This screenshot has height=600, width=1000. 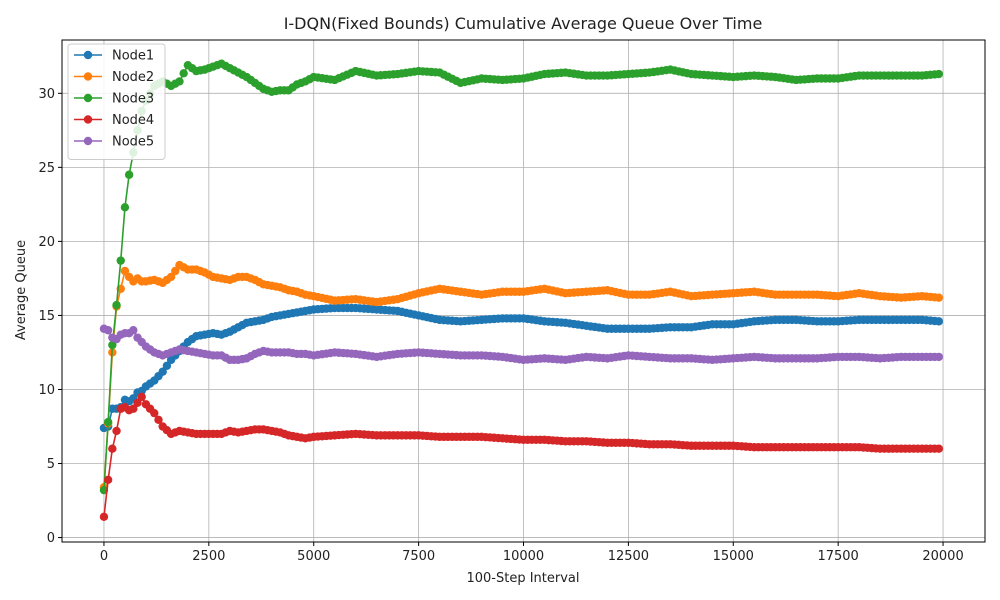 I want to click on legend-label: Node3, so click(x=133, y=99).